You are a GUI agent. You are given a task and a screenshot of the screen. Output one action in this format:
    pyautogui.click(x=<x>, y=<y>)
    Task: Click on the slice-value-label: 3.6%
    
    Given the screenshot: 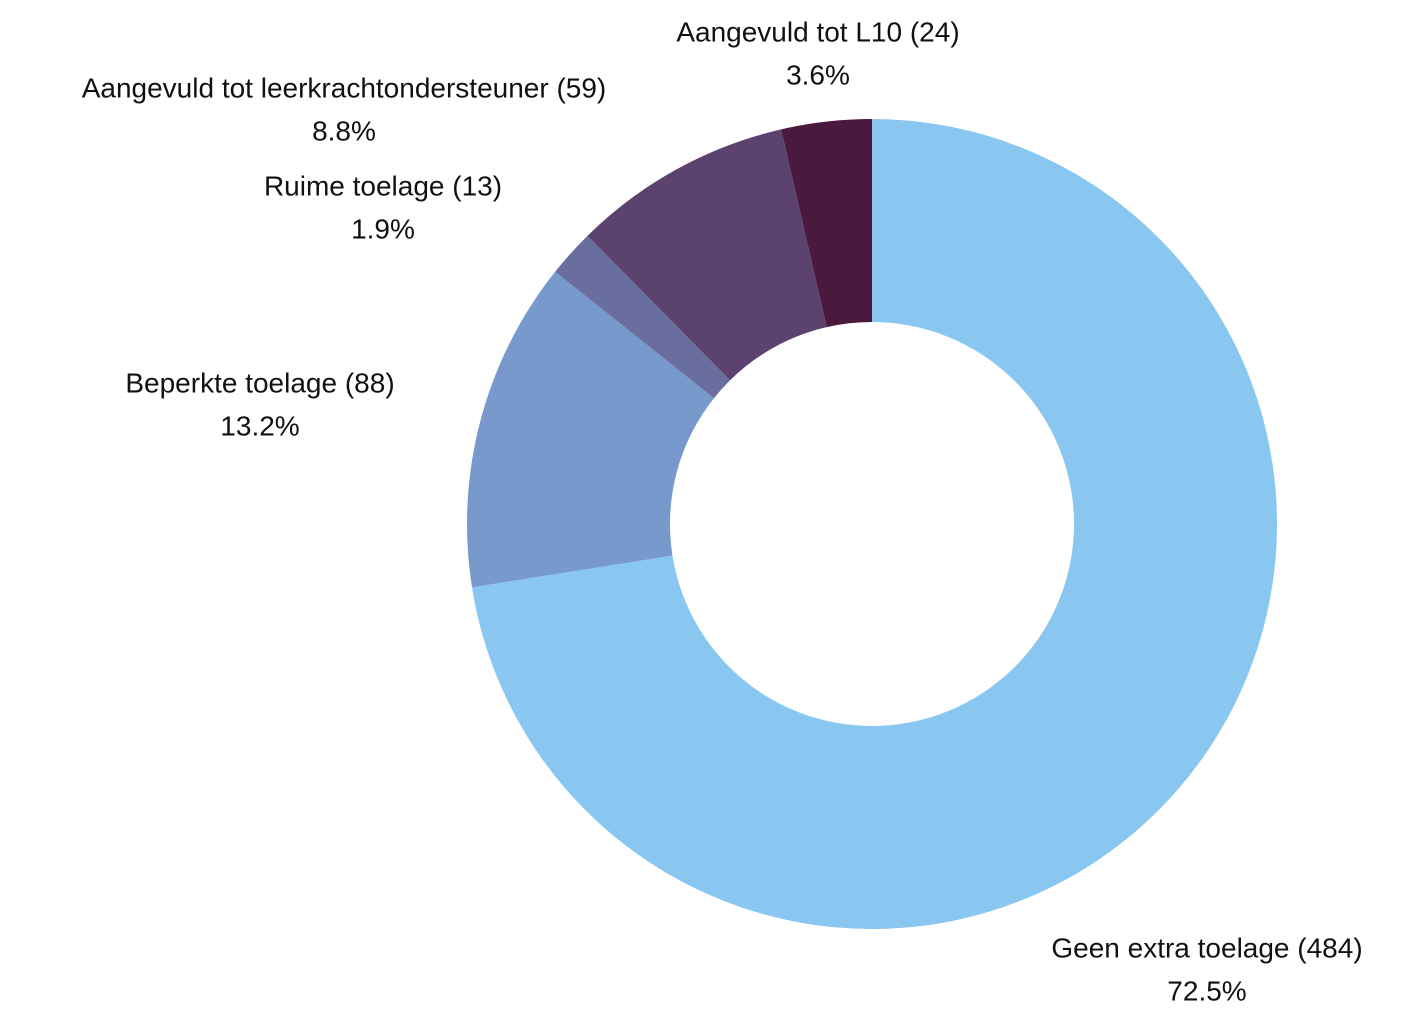 What is the action you would take?
    pyautogui.click(x=818, y=74)
    